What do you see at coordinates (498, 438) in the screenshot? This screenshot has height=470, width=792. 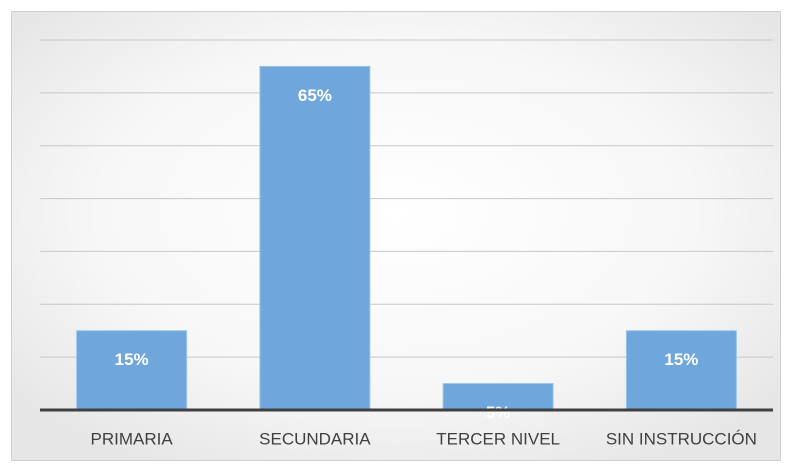 I see `x-tick-label: TERCER NIVEL` at bounding box center [498, 438].